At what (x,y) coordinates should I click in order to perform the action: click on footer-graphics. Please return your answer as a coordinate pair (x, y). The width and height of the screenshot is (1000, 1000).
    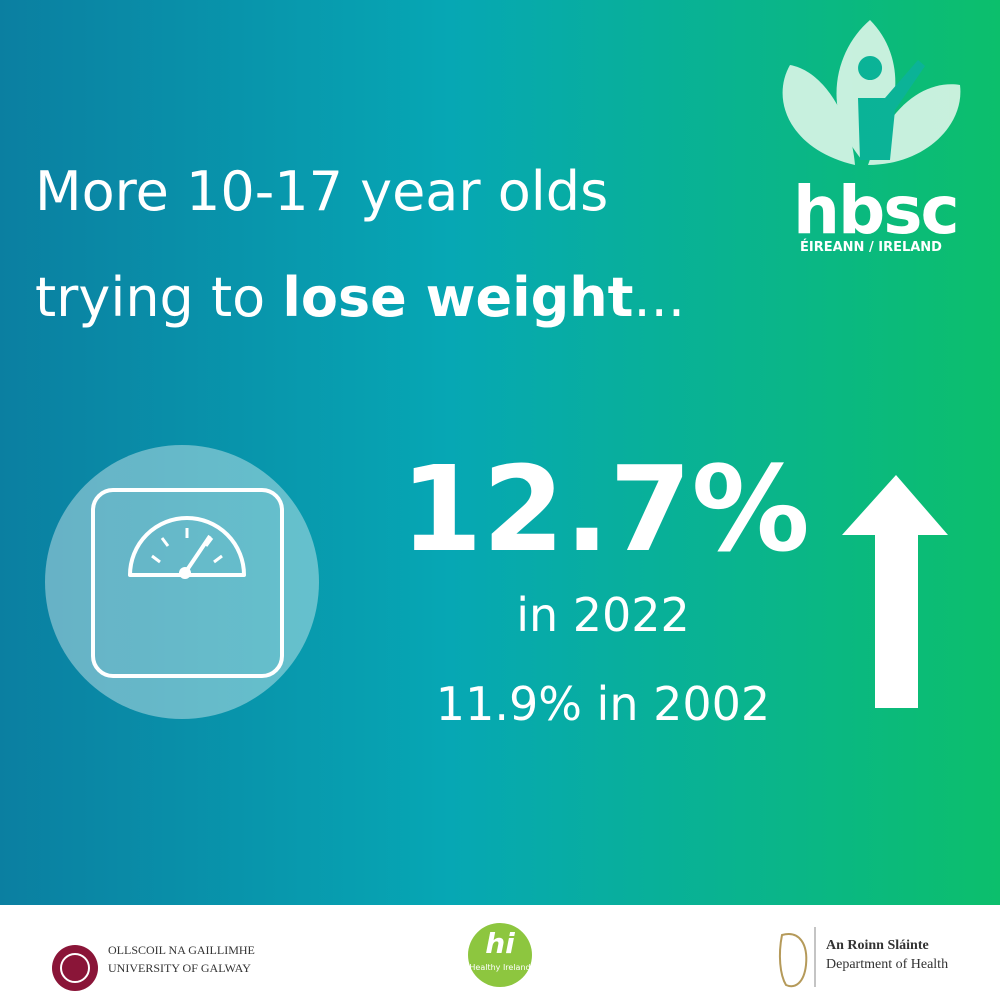
    Looking at the image, I should click on (434, 957).